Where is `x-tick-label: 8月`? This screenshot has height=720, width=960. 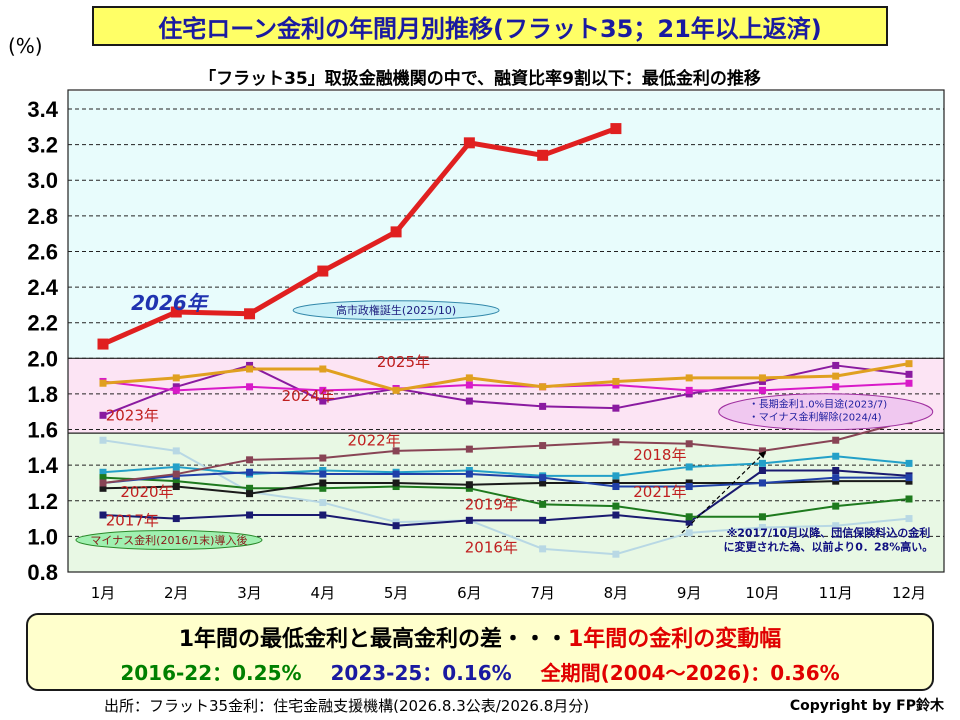
x-tick-label: 8月 is located at coordinates (616, 593).